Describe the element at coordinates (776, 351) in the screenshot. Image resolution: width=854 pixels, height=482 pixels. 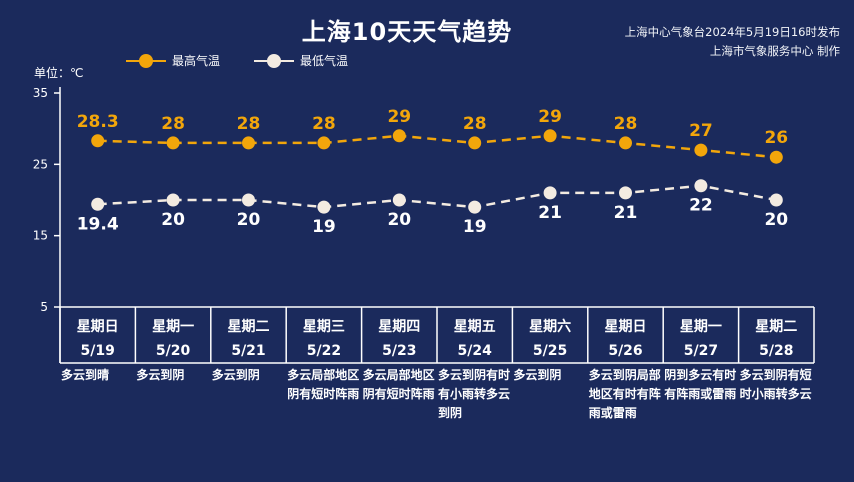
I see `x-tick-date: 5/28` at that location.